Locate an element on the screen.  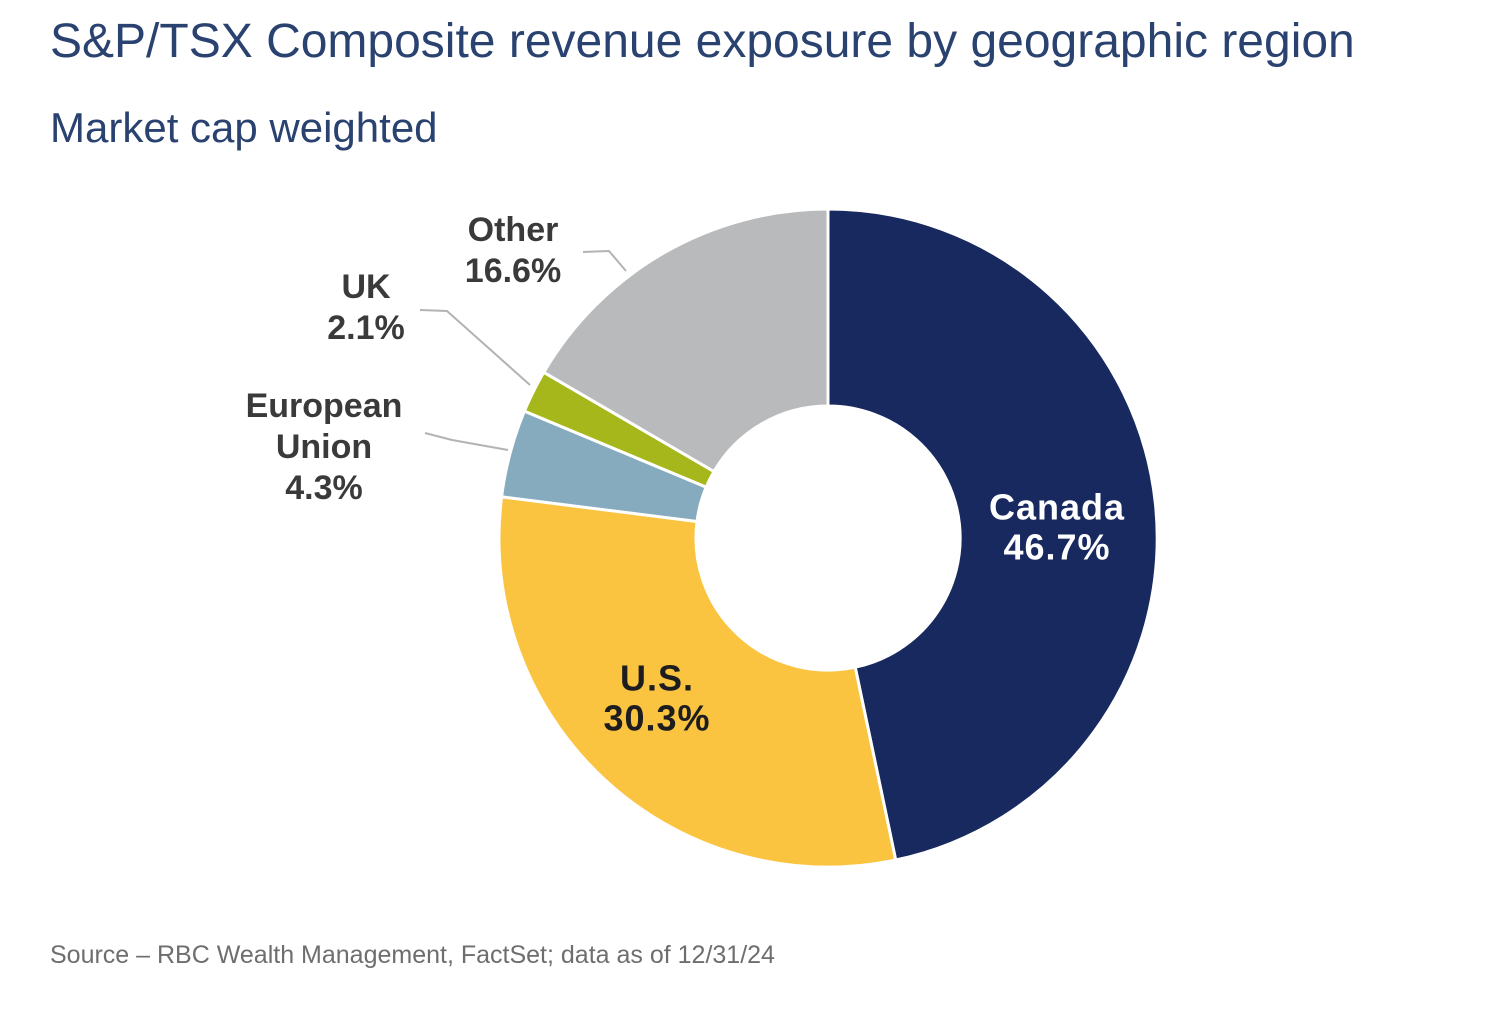
donut-segment-u-s is located at coordinates (697, 682).